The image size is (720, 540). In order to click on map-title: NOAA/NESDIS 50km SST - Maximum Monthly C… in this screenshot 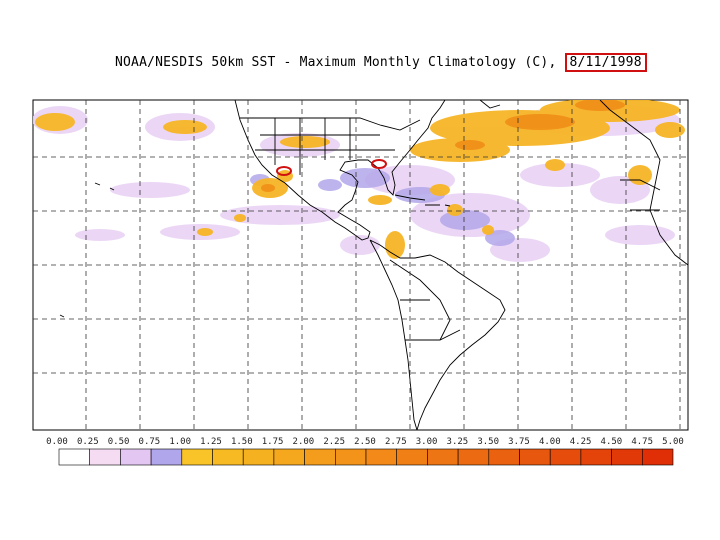, I will do `click(381, 62)`.